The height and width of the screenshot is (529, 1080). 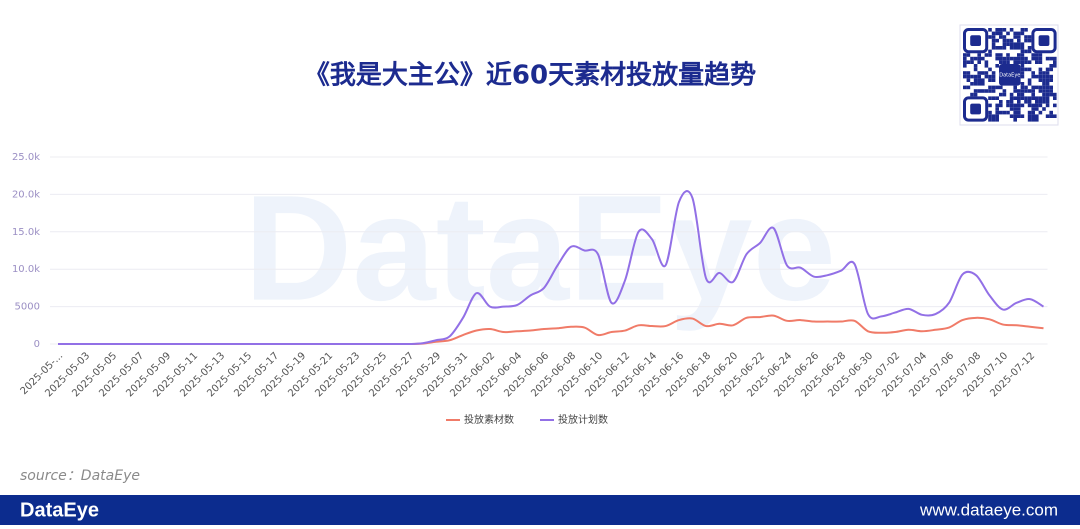 What do you see at coordinates (26, 232) in the screenshot?
I see `y-tick-label: 15.0k` at bounding box center [26, 232].